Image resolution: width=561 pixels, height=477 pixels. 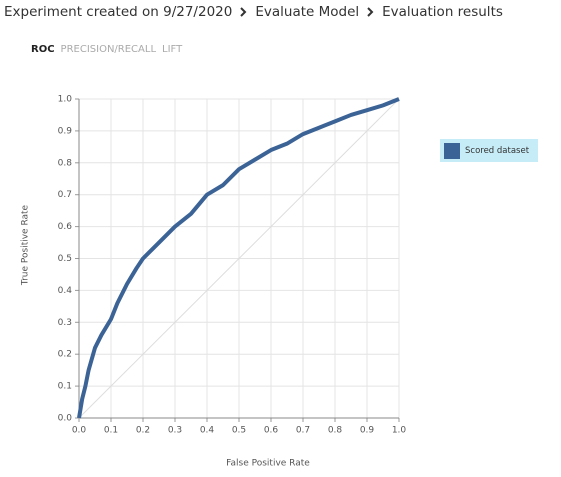 I want to click on y-tick-label: 0.0, so click(x=65, y=419).